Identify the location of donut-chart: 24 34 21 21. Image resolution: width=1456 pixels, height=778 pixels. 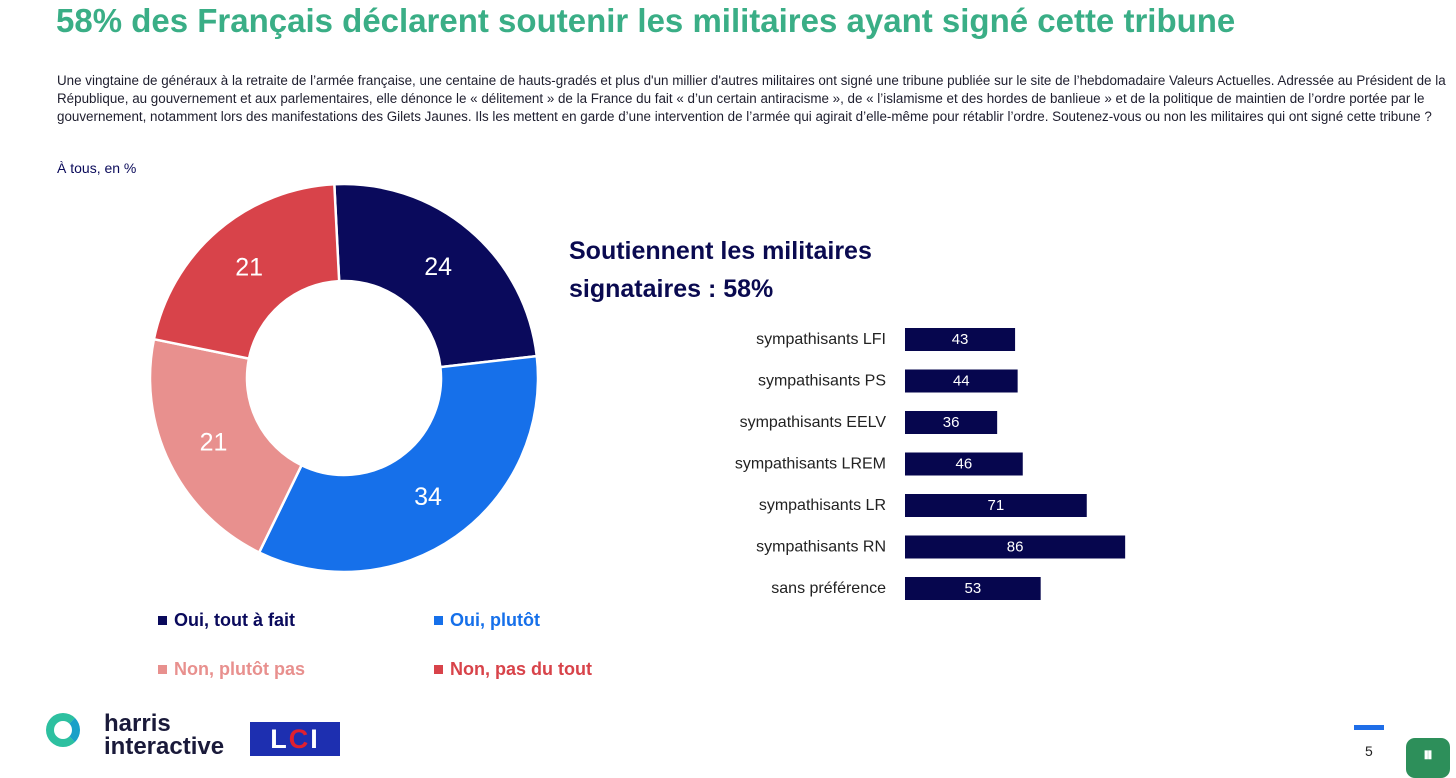
(344, 378).